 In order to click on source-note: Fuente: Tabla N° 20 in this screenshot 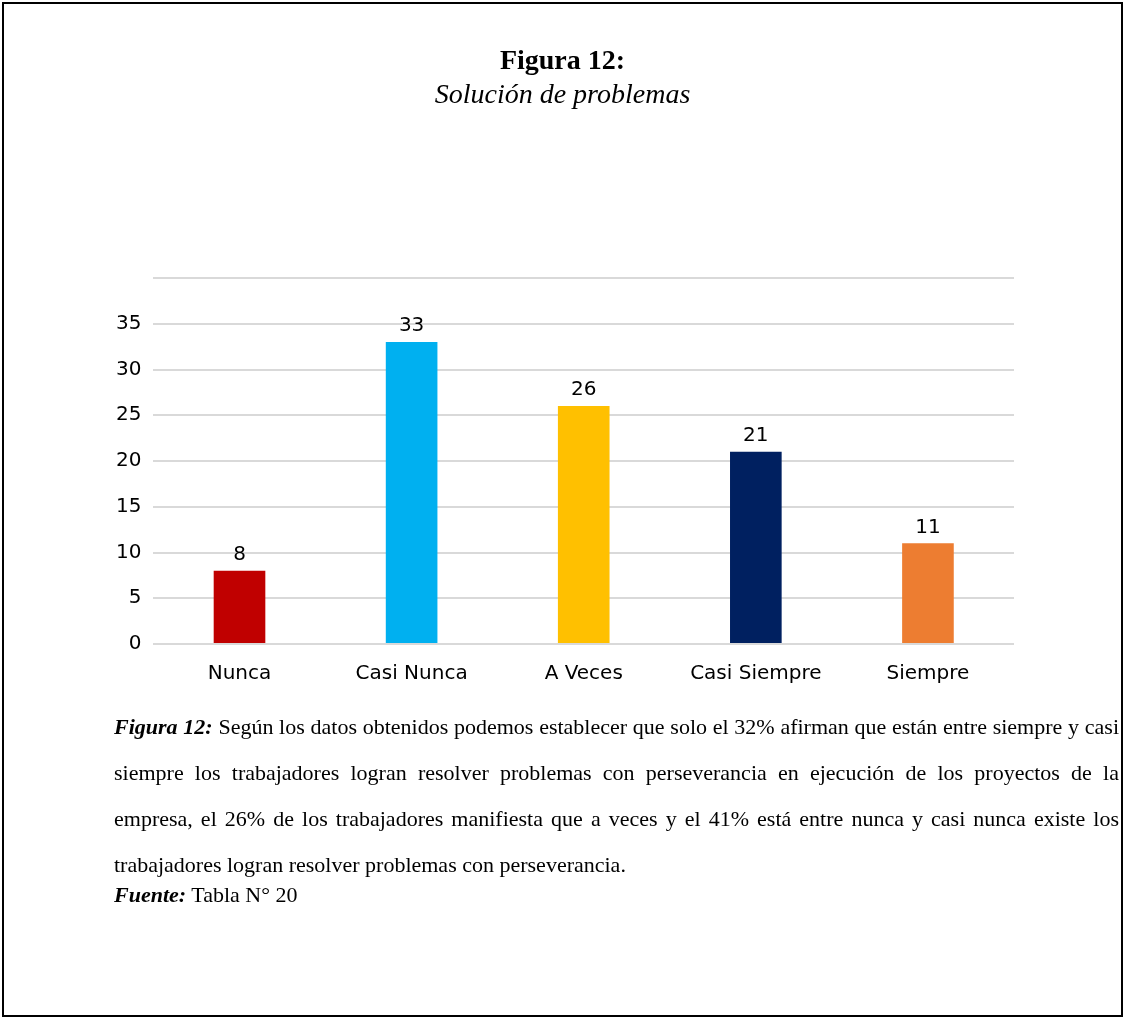, I will do `click(206, 894)`.